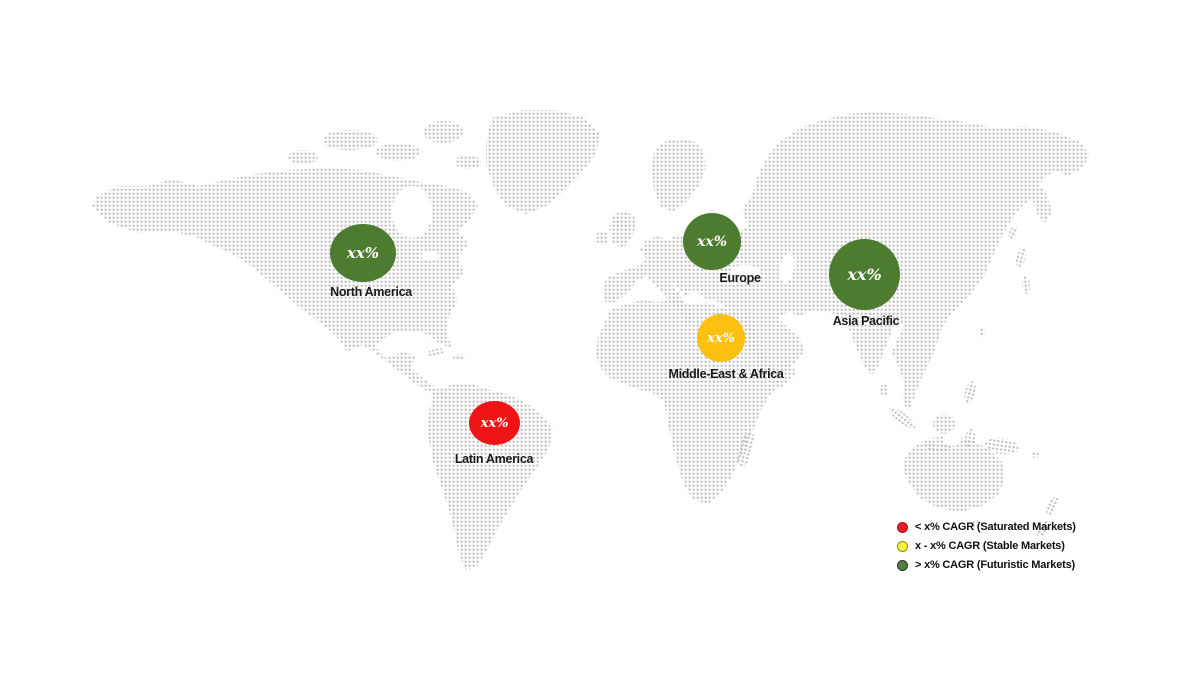 This screenshot has height=675, width=1200. Describe the element at coordinates (902, 527) in the screenshot. I see `legend-red-dot-icon` at that location.